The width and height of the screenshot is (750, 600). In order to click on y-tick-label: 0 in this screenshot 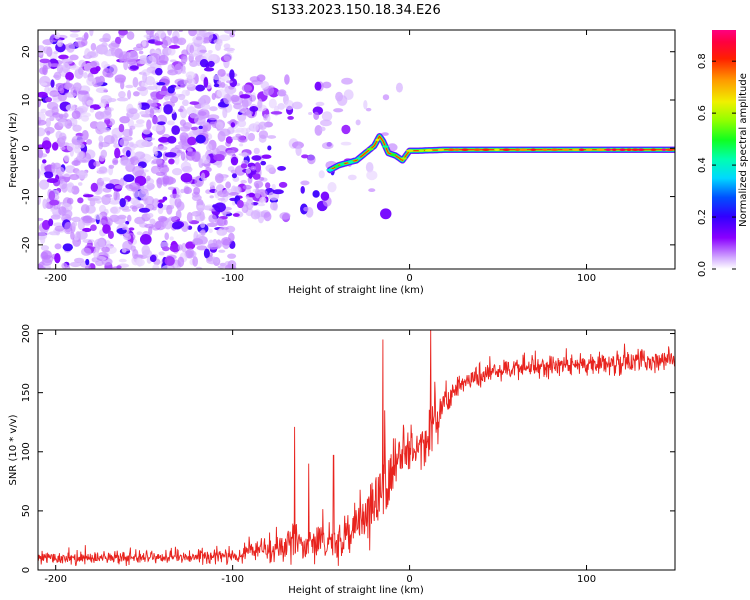, I will do `click(26, 148)`.